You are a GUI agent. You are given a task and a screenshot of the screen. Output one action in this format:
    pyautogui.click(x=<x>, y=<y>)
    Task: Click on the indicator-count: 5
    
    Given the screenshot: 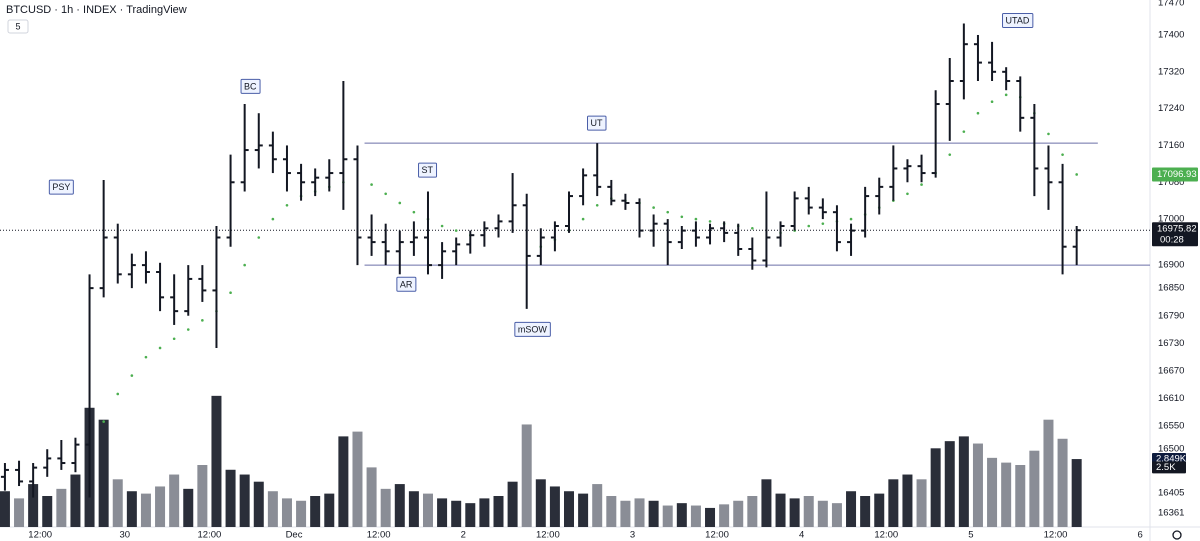 What is the action you would take?
    pyautogui.click(x=17, y=26)
    